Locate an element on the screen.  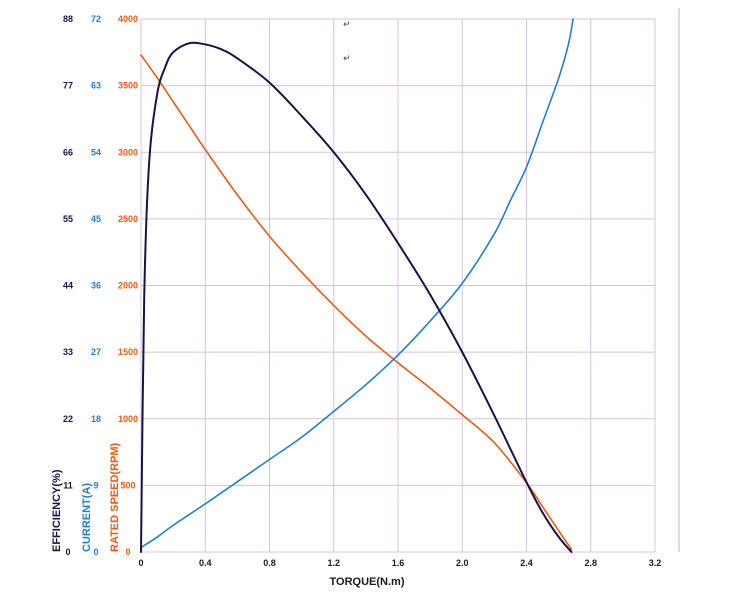
x-axis-title: TORQUE(N.m) is located at coordinates (367, 582).